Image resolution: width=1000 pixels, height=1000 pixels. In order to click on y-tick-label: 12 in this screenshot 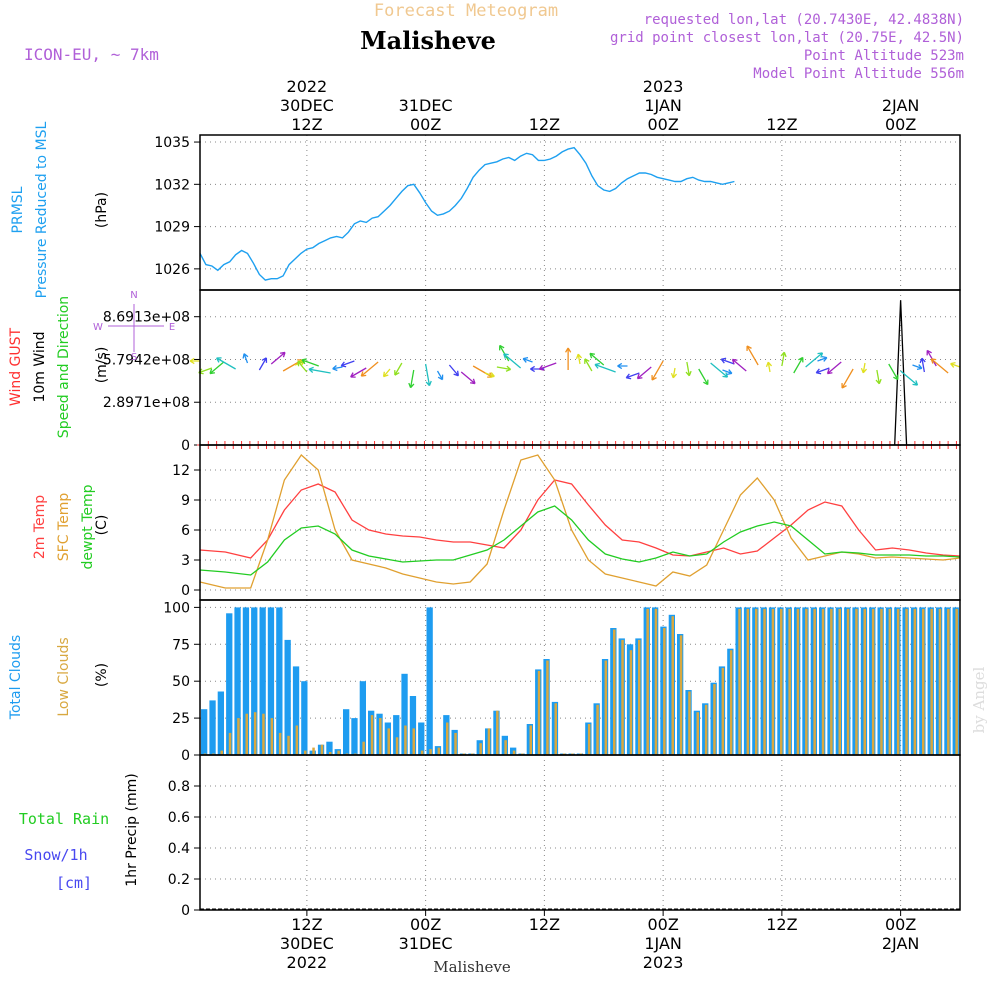, I will do `click(181, 471)`.